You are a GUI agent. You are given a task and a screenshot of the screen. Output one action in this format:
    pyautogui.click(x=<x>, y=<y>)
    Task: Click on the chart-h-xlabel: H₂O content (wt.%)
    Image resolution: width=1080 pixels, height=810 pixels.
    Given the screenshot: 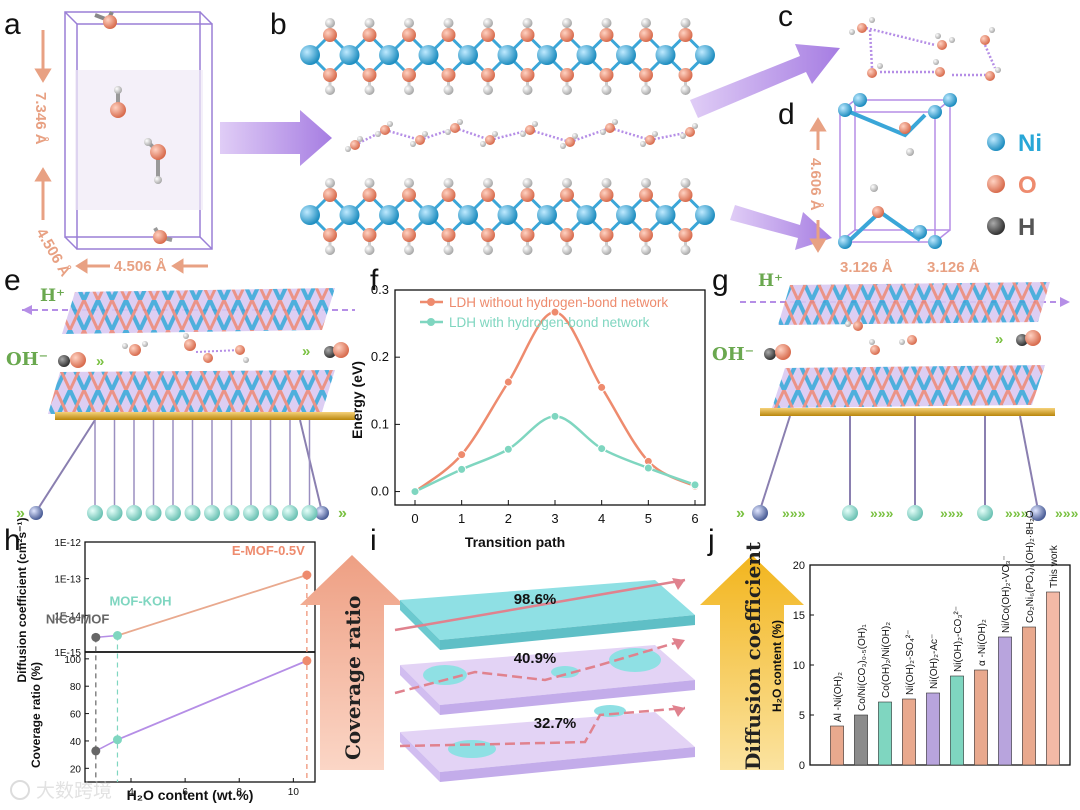 What is the action you would take?
    pyautogui.click(x=190, y=795)
    